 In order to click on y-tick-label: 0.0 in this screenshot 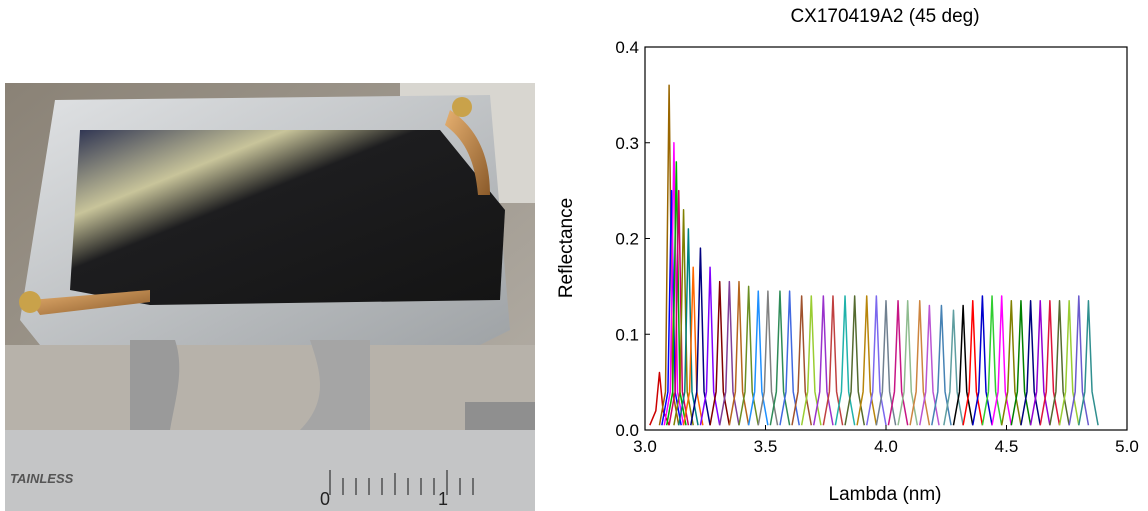, I will do `click(627, 430)`.